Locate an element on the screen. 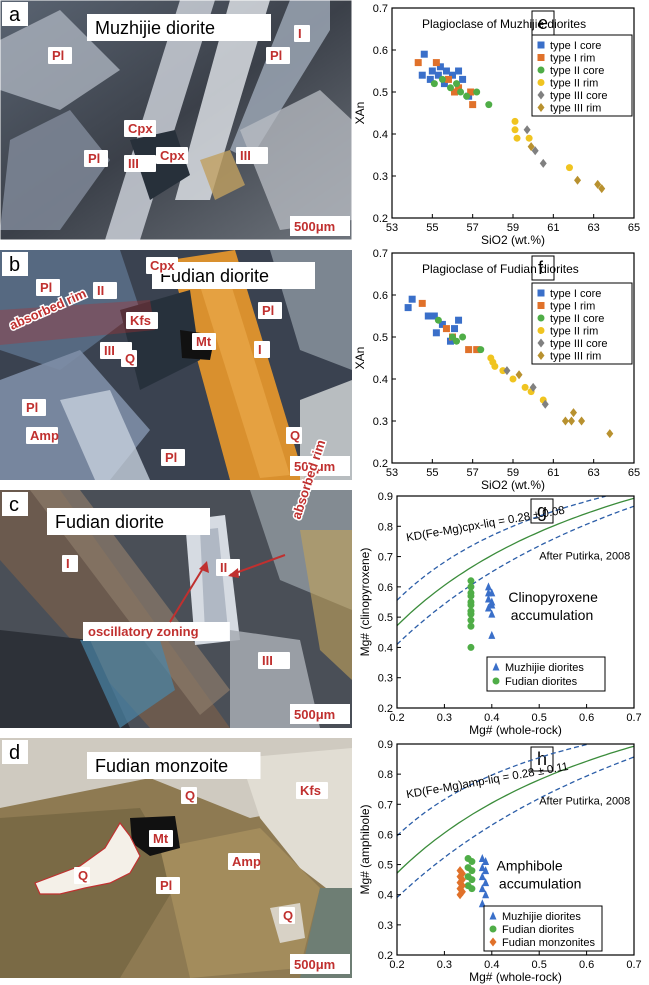  x-axis-label: Mg# (whole-rock) is located at coordinates (515, 977).